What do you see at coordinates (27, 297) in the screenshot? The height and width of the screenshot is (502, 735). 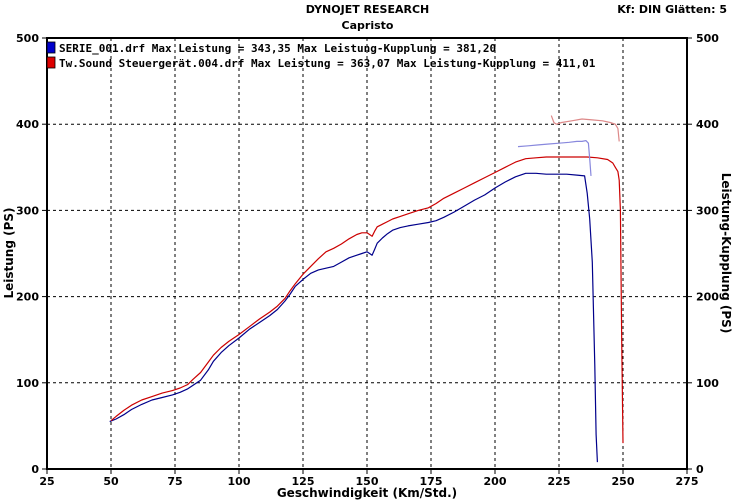 I see `y-tick-label: 200` at bounding box center [27, 297].